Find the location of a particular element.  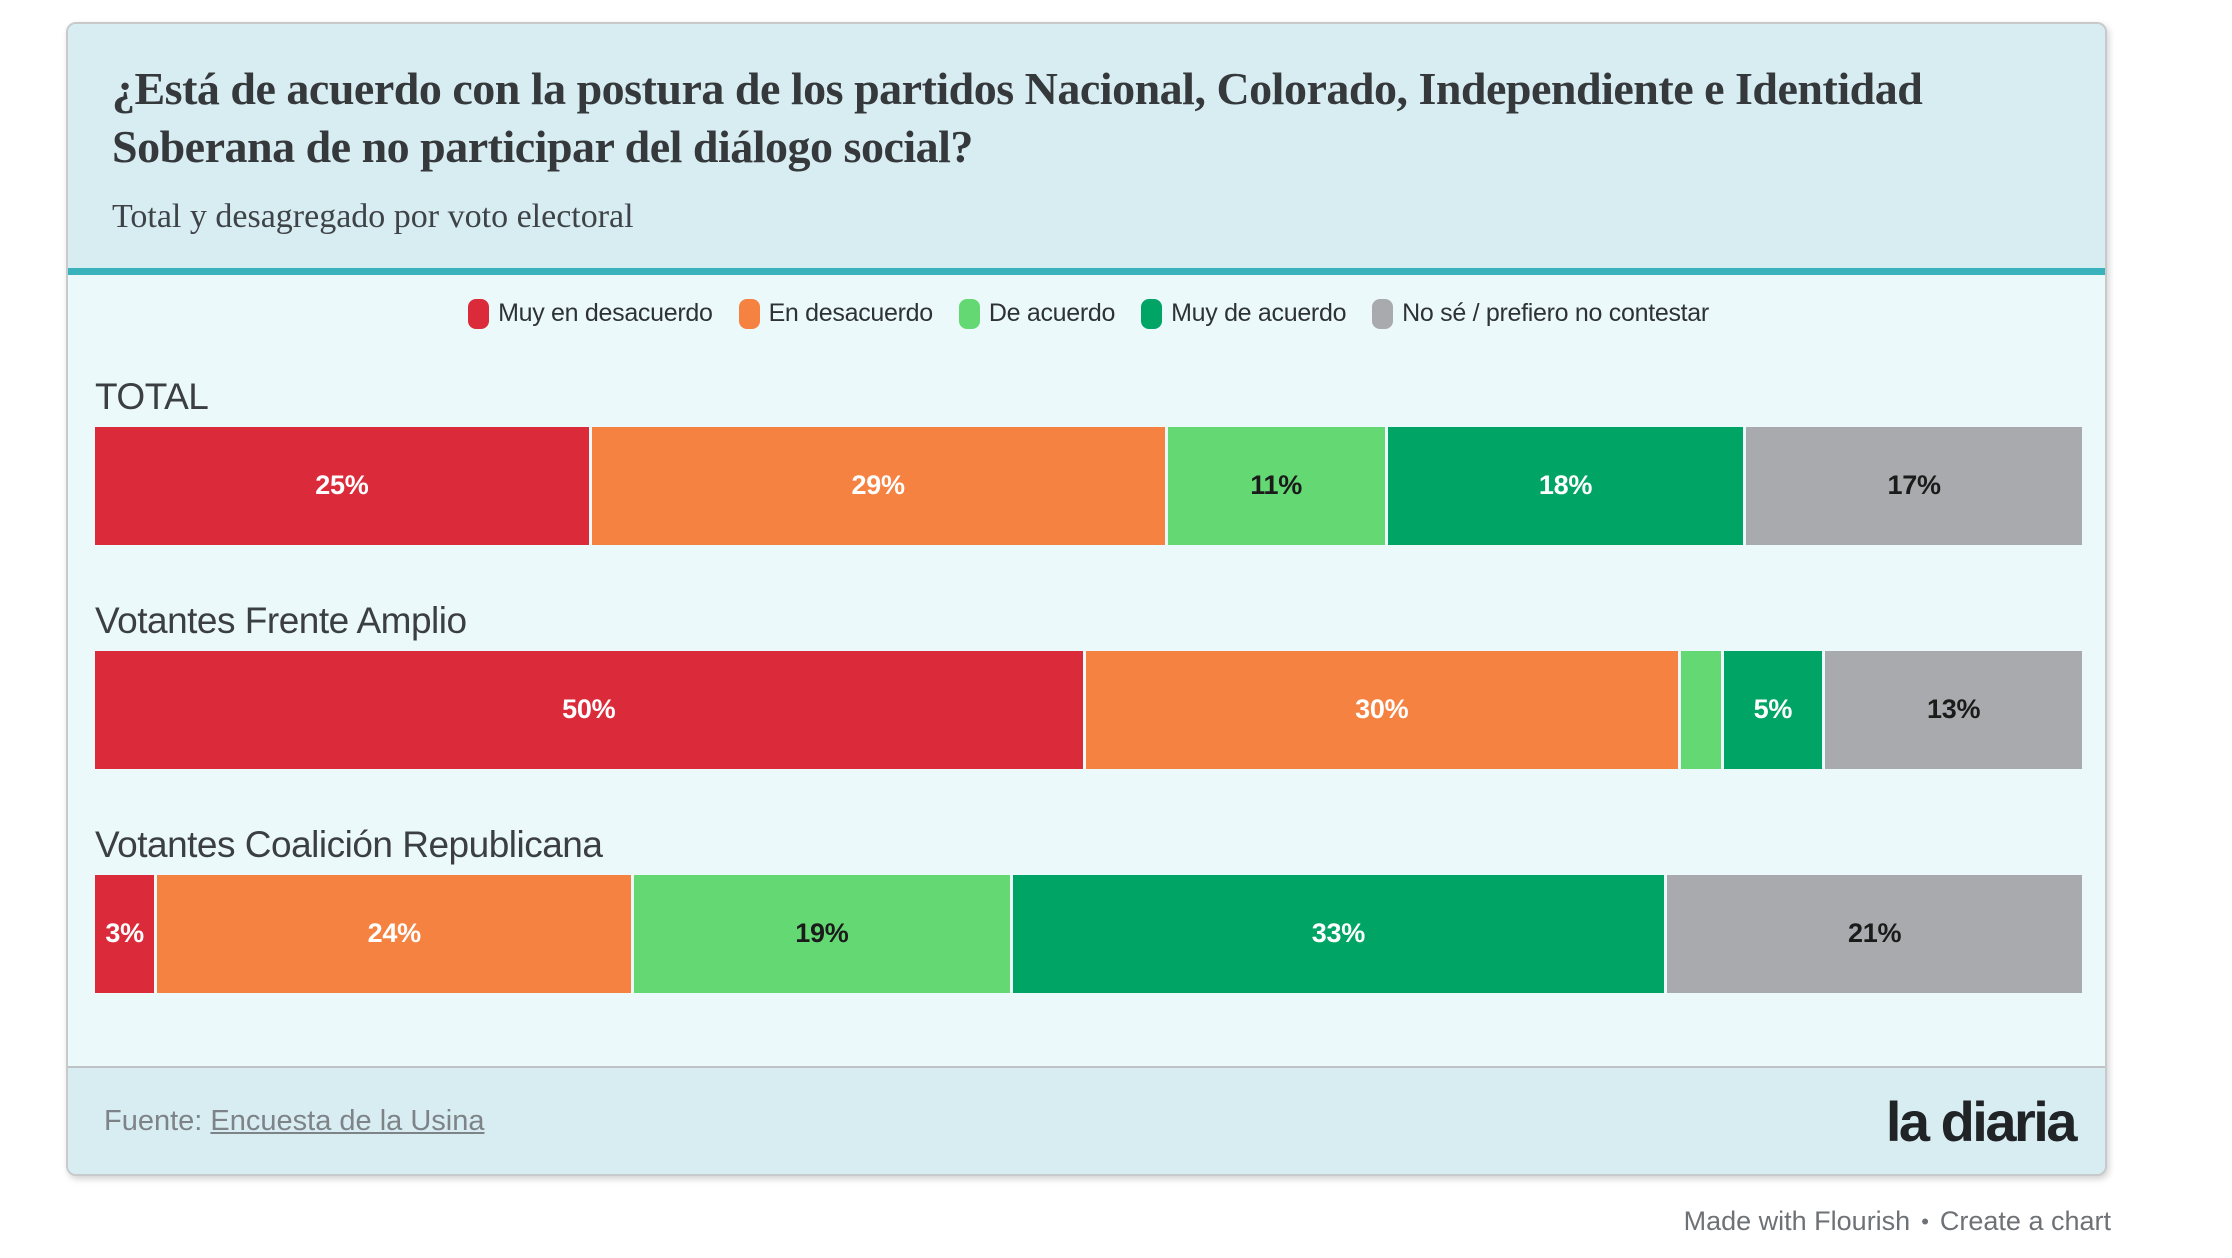

segment-value-label: 17% is located at coordinates (1914, 485).